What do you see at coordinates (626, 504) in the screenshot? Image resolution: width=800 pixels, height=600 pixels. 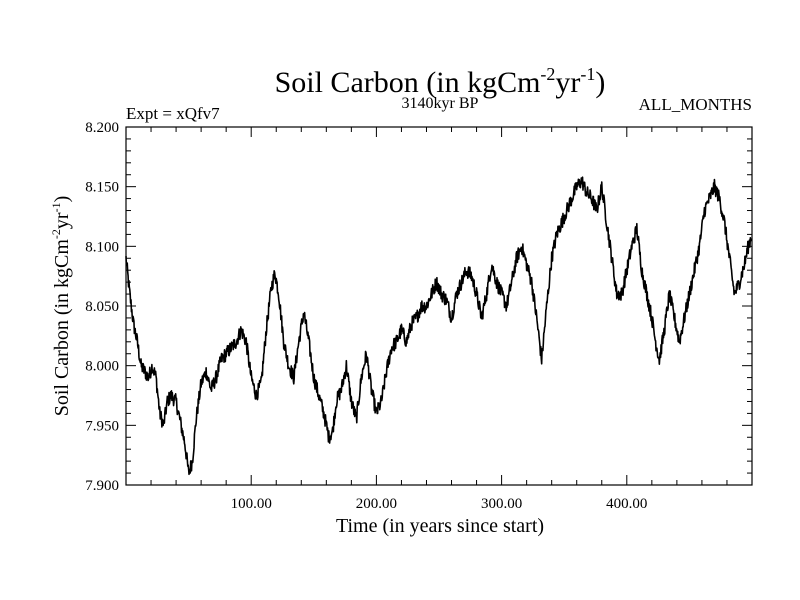 I see `x-tick-label: 400.00` at bounding box center [626, 504].